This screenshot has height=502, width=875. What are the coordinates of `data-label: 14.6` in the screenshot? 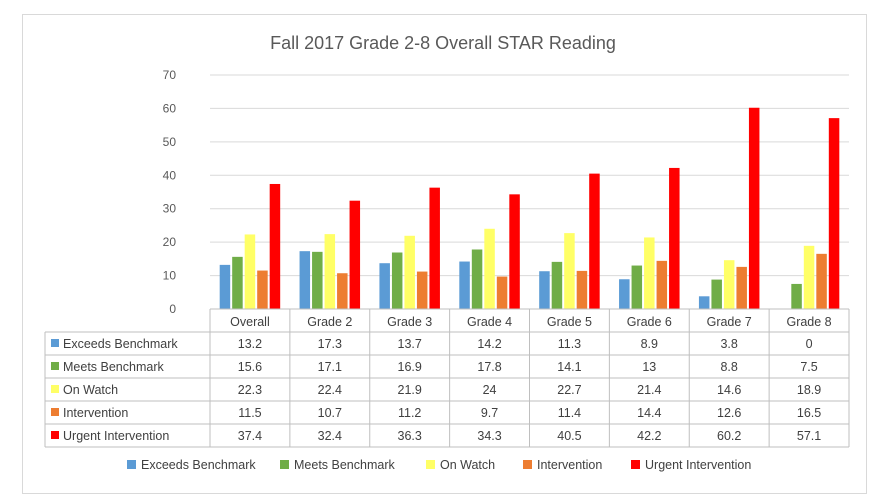 It's located at (729, 390).